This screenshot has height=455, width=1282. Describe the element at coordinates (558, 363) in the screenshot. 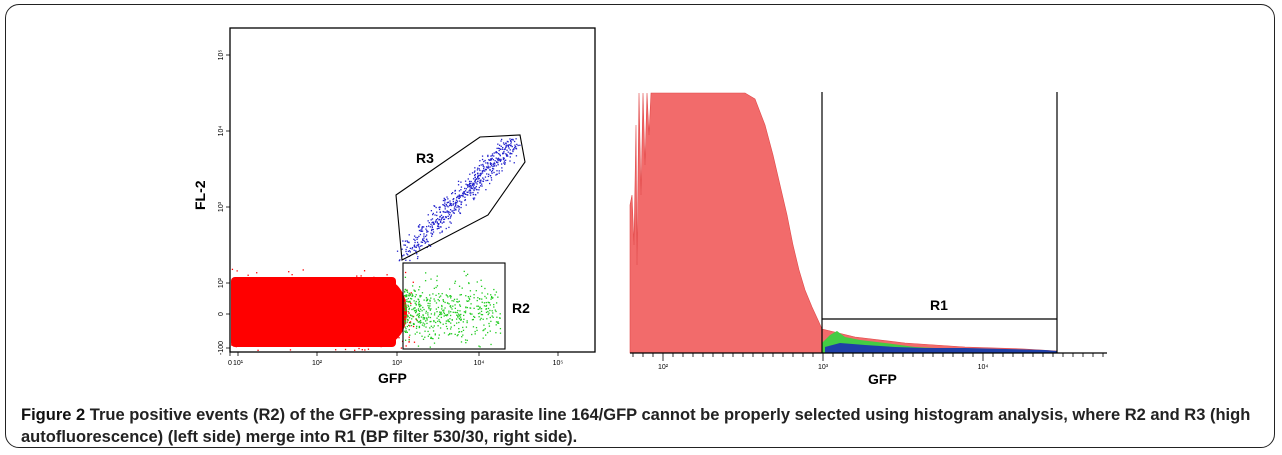

I see `x-tick-label: 10⁵` at that location.